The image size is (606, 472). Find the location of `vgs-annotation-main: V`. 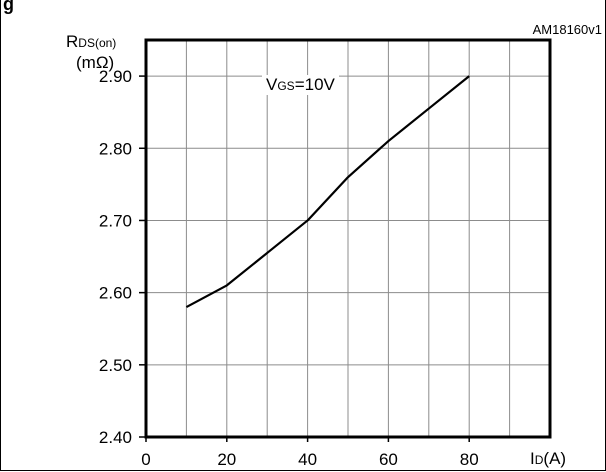

vgs-annotation-main: V is located at coordinates (272, 84).